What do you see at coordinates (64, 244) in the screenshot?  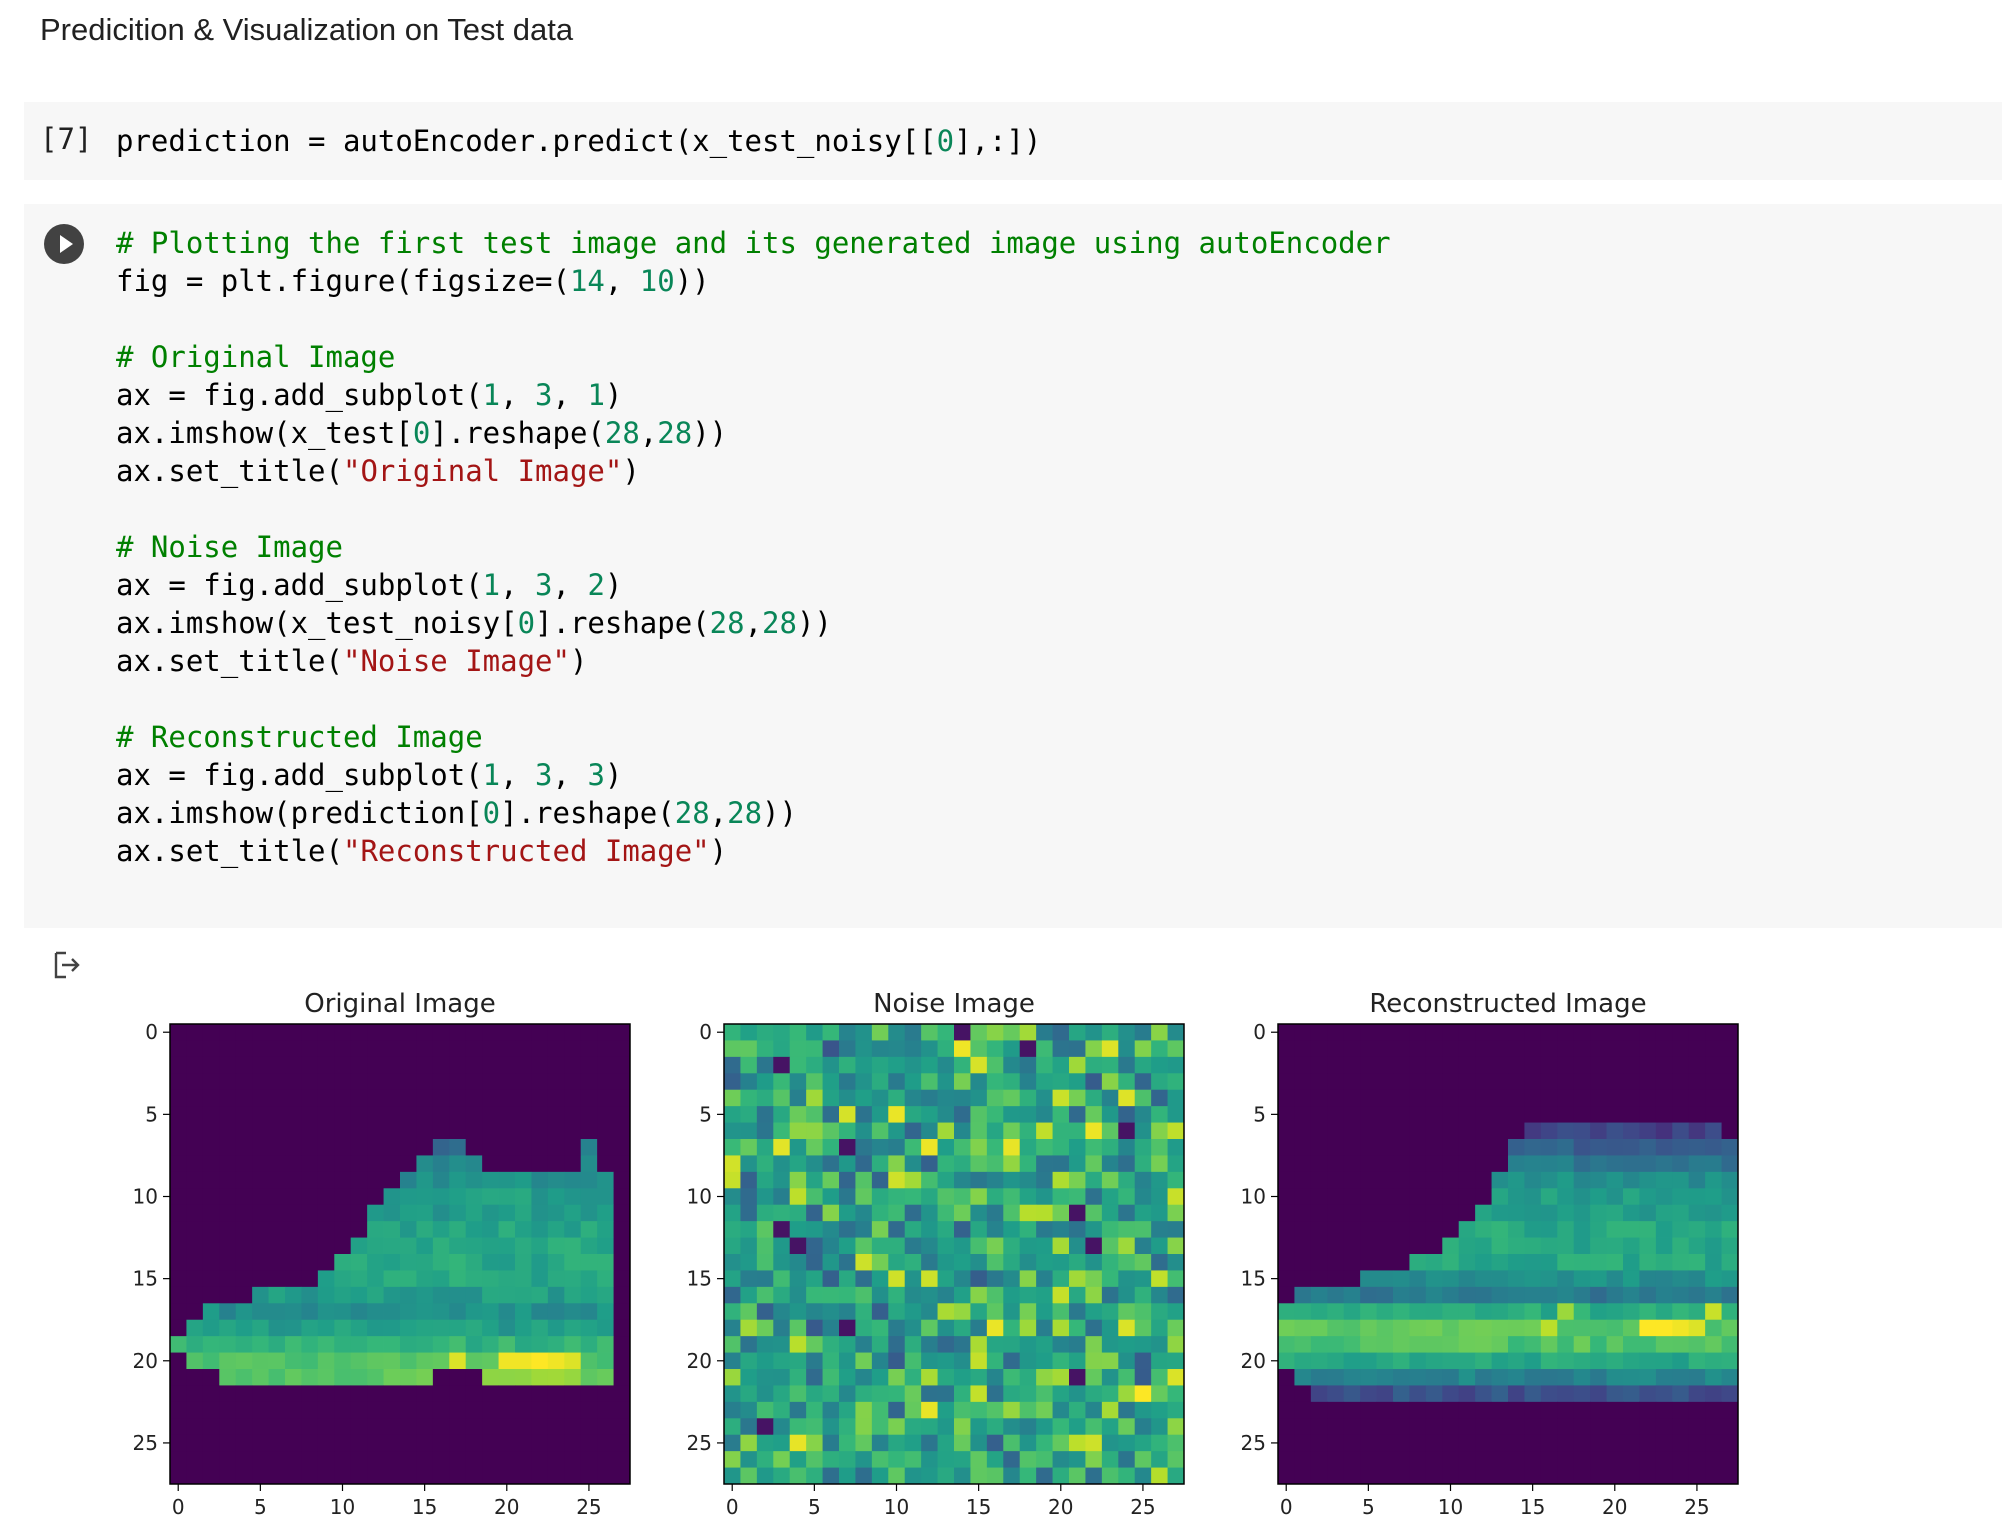 I see `play-circle-icon` at bounding box center [64, 244].